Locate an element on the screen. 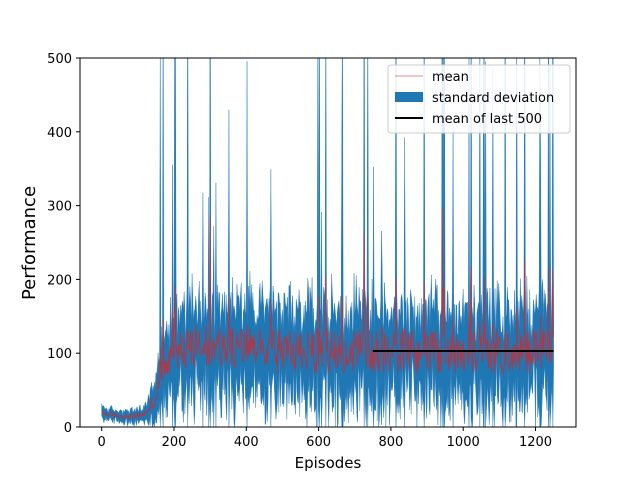 Image resolution: width=640 pixels, height=480 pixels. y-tick-label: 0 is located at coordinates (68, 428).